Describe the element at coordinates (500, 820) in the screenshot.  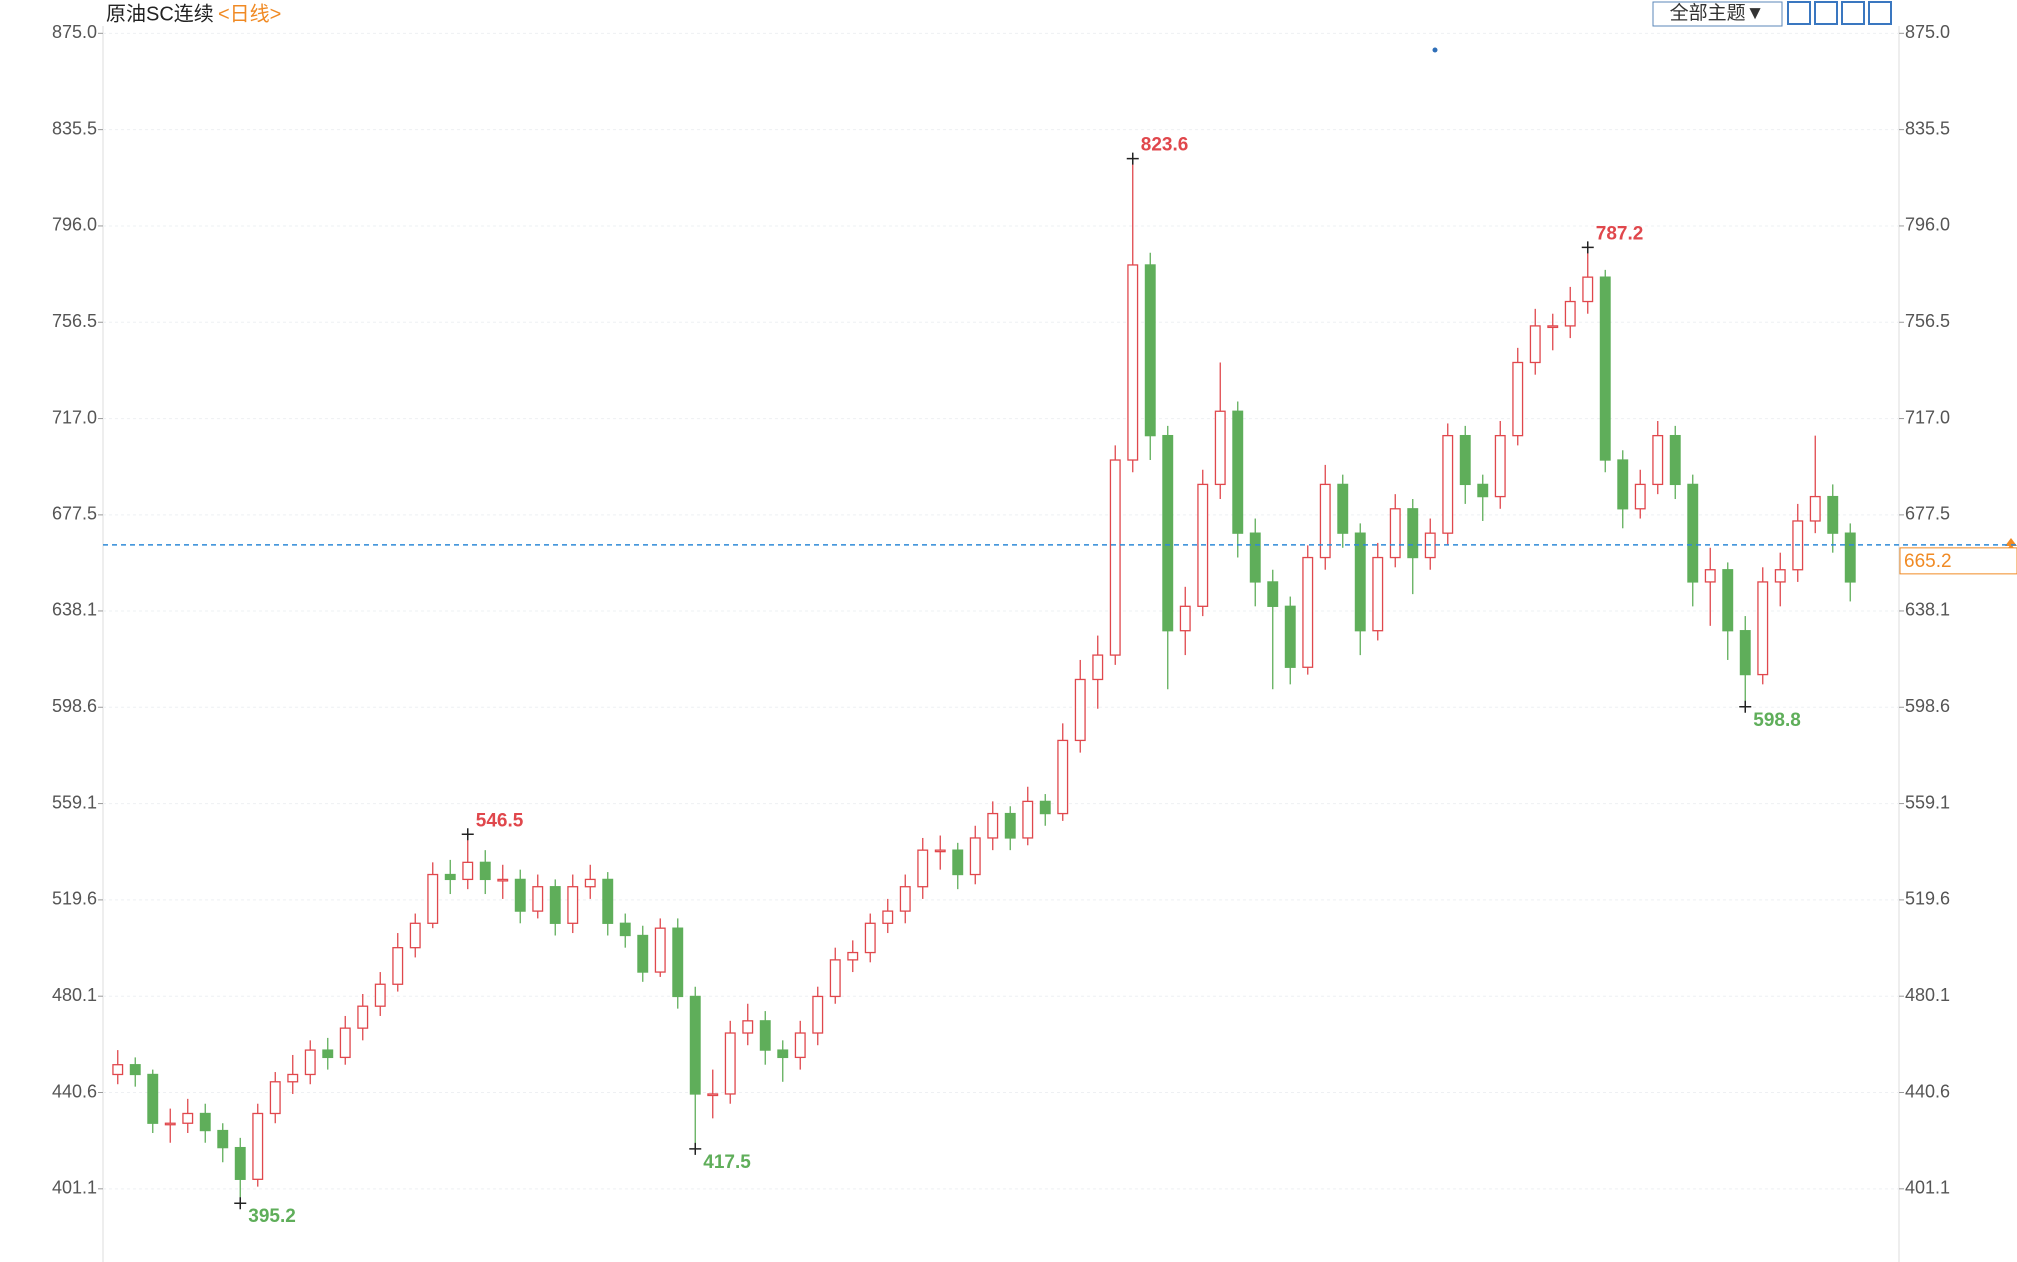
I see `extreme-label: 546.5` at that location.